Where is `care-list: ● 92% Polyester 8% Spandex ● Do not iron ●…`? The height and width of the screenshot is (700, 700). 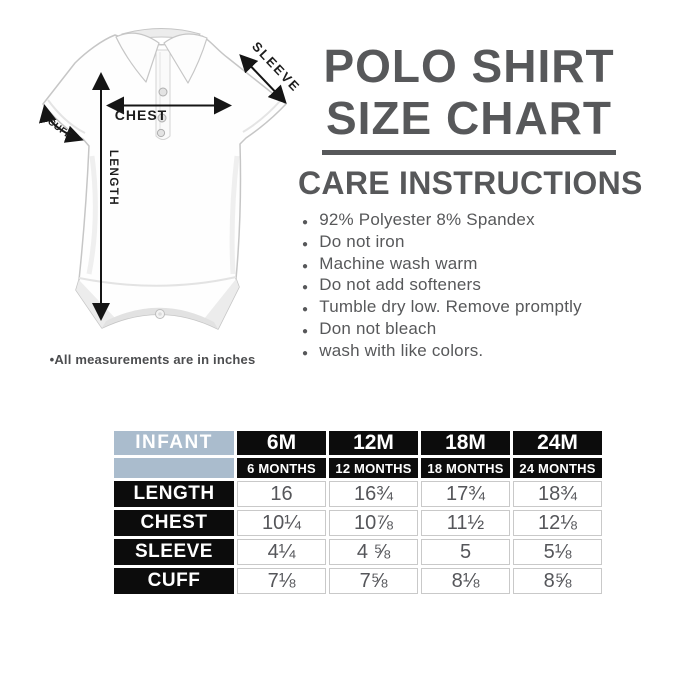 care-list: ● 92% Polyester 8% Spandex ● Do not iron ●… is located at coordinates (442, 286).